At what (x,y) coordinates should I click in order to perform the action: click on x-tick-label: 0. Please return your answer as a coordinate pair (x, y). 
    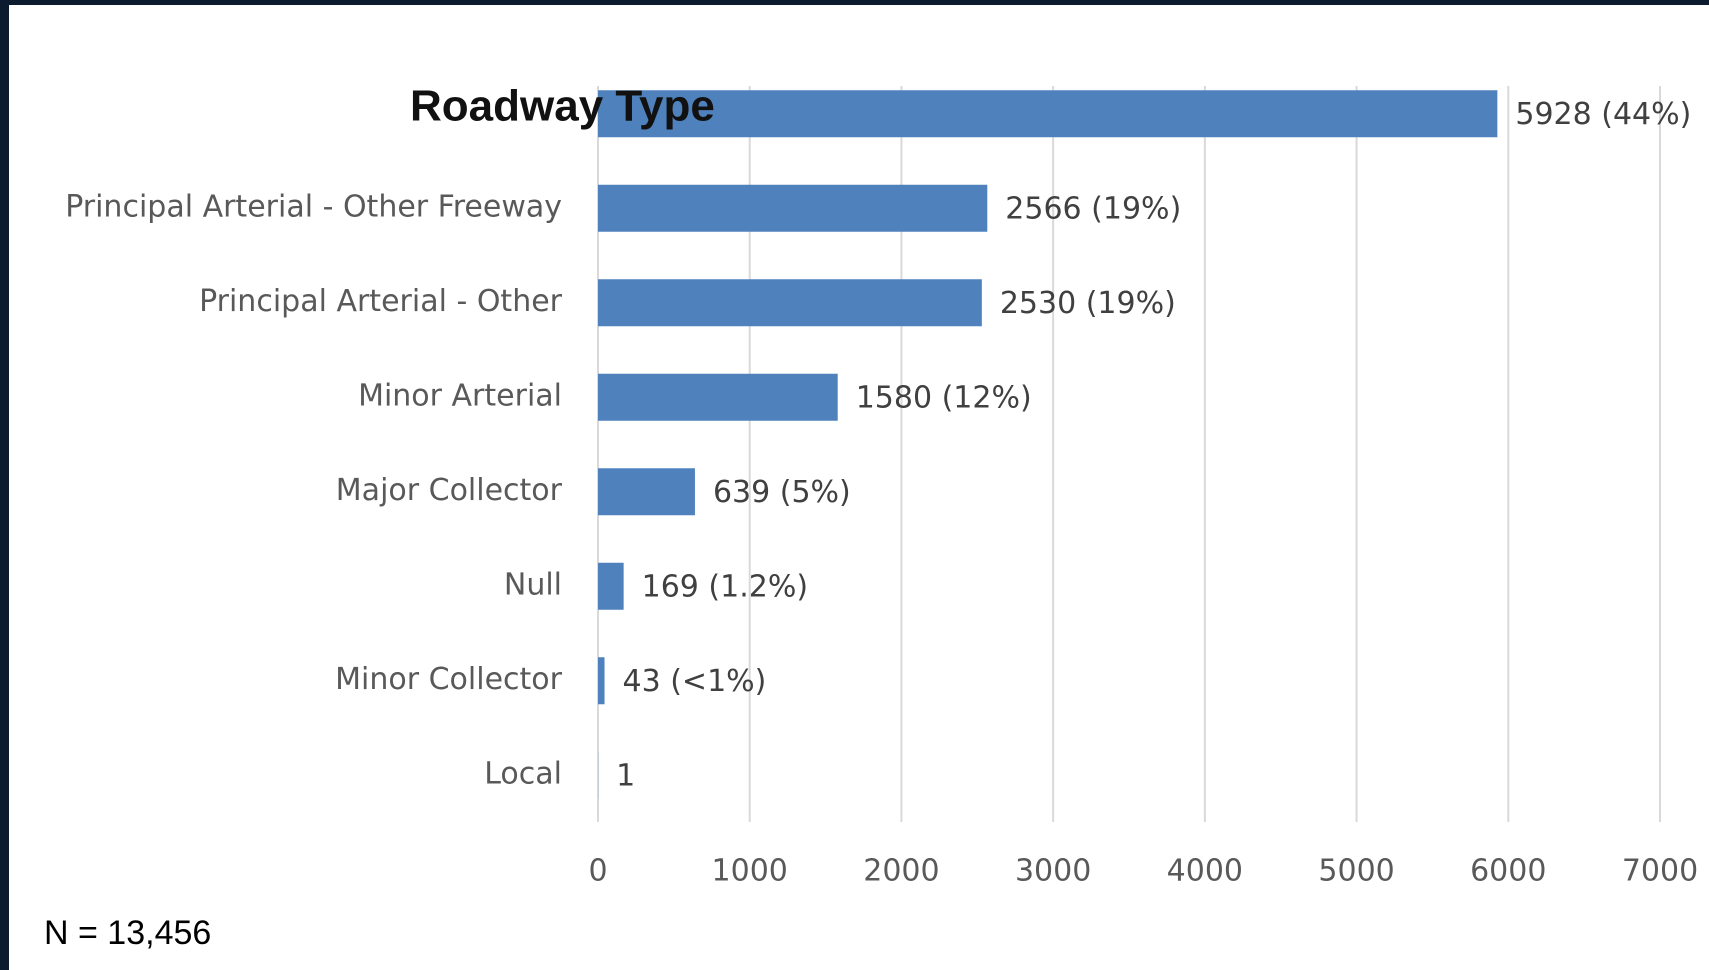
    Looking at the image, I should click on (597, 871).